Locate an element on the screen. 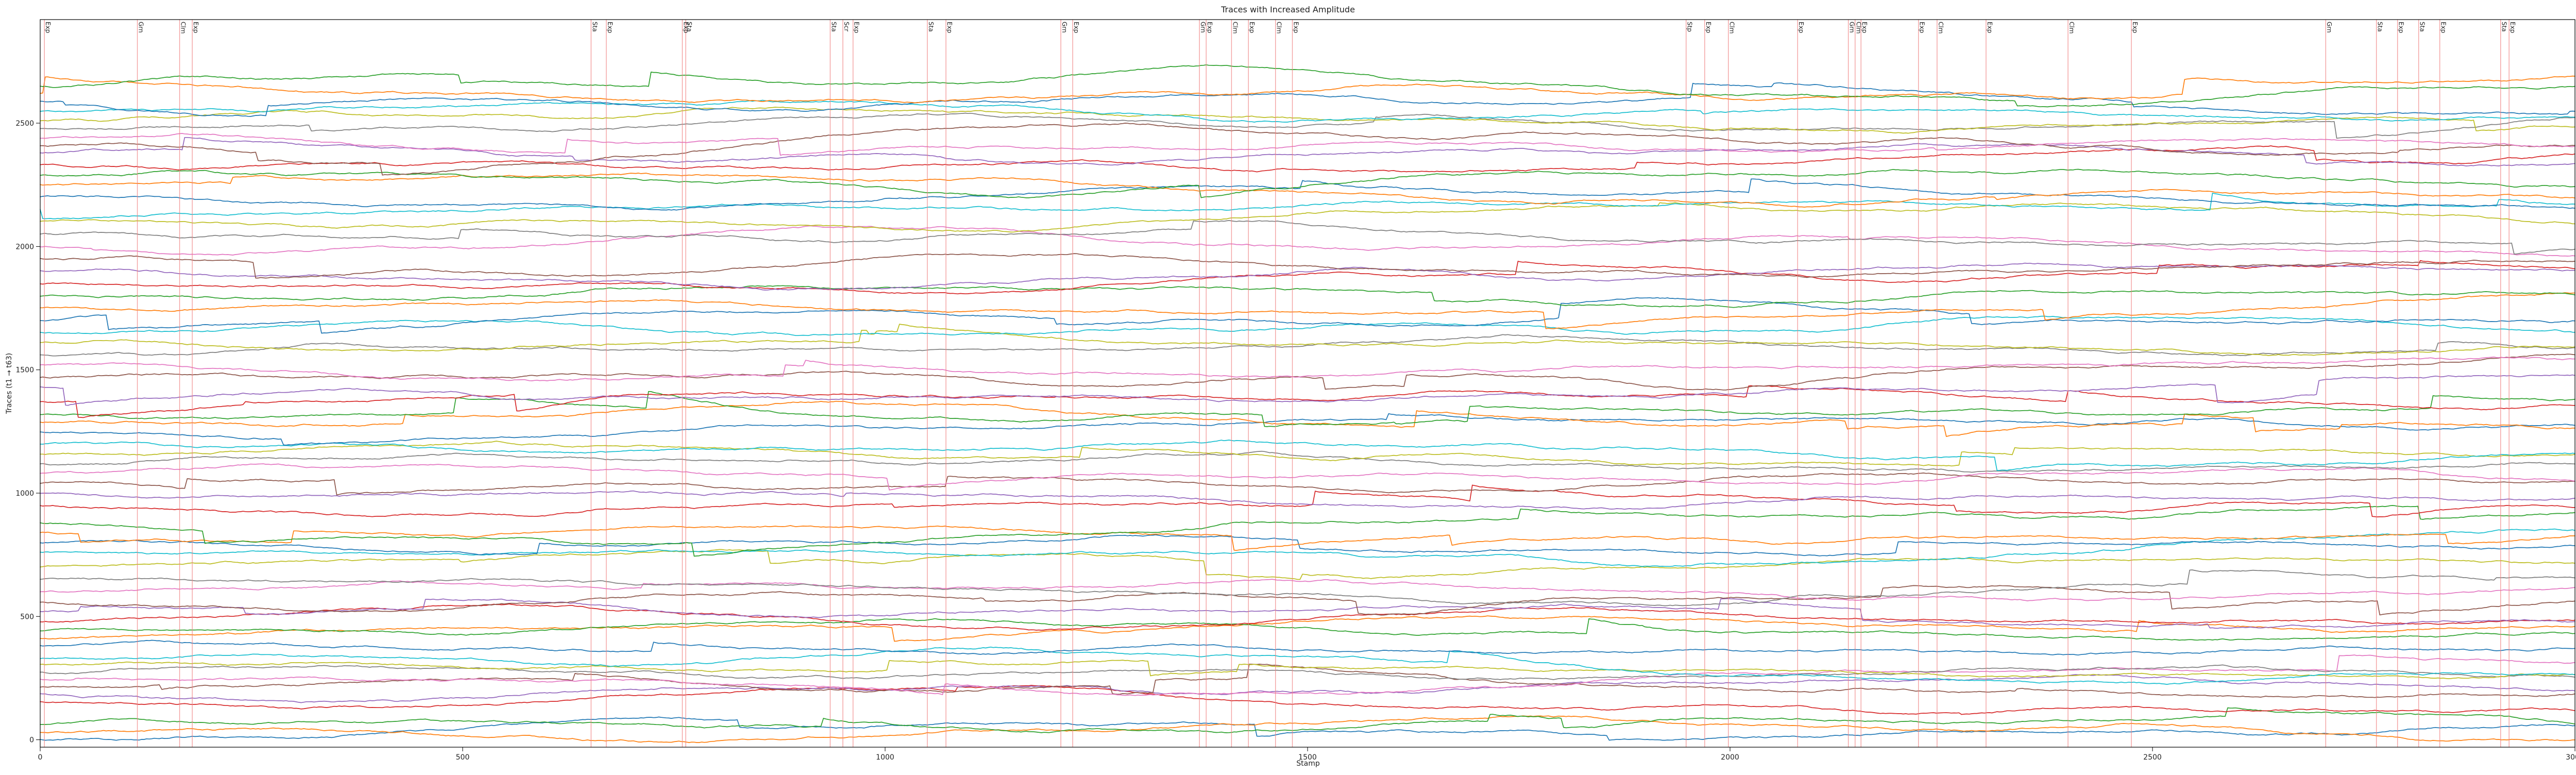  annotation-label-17: Exp is located at coordinates (1209, 27).